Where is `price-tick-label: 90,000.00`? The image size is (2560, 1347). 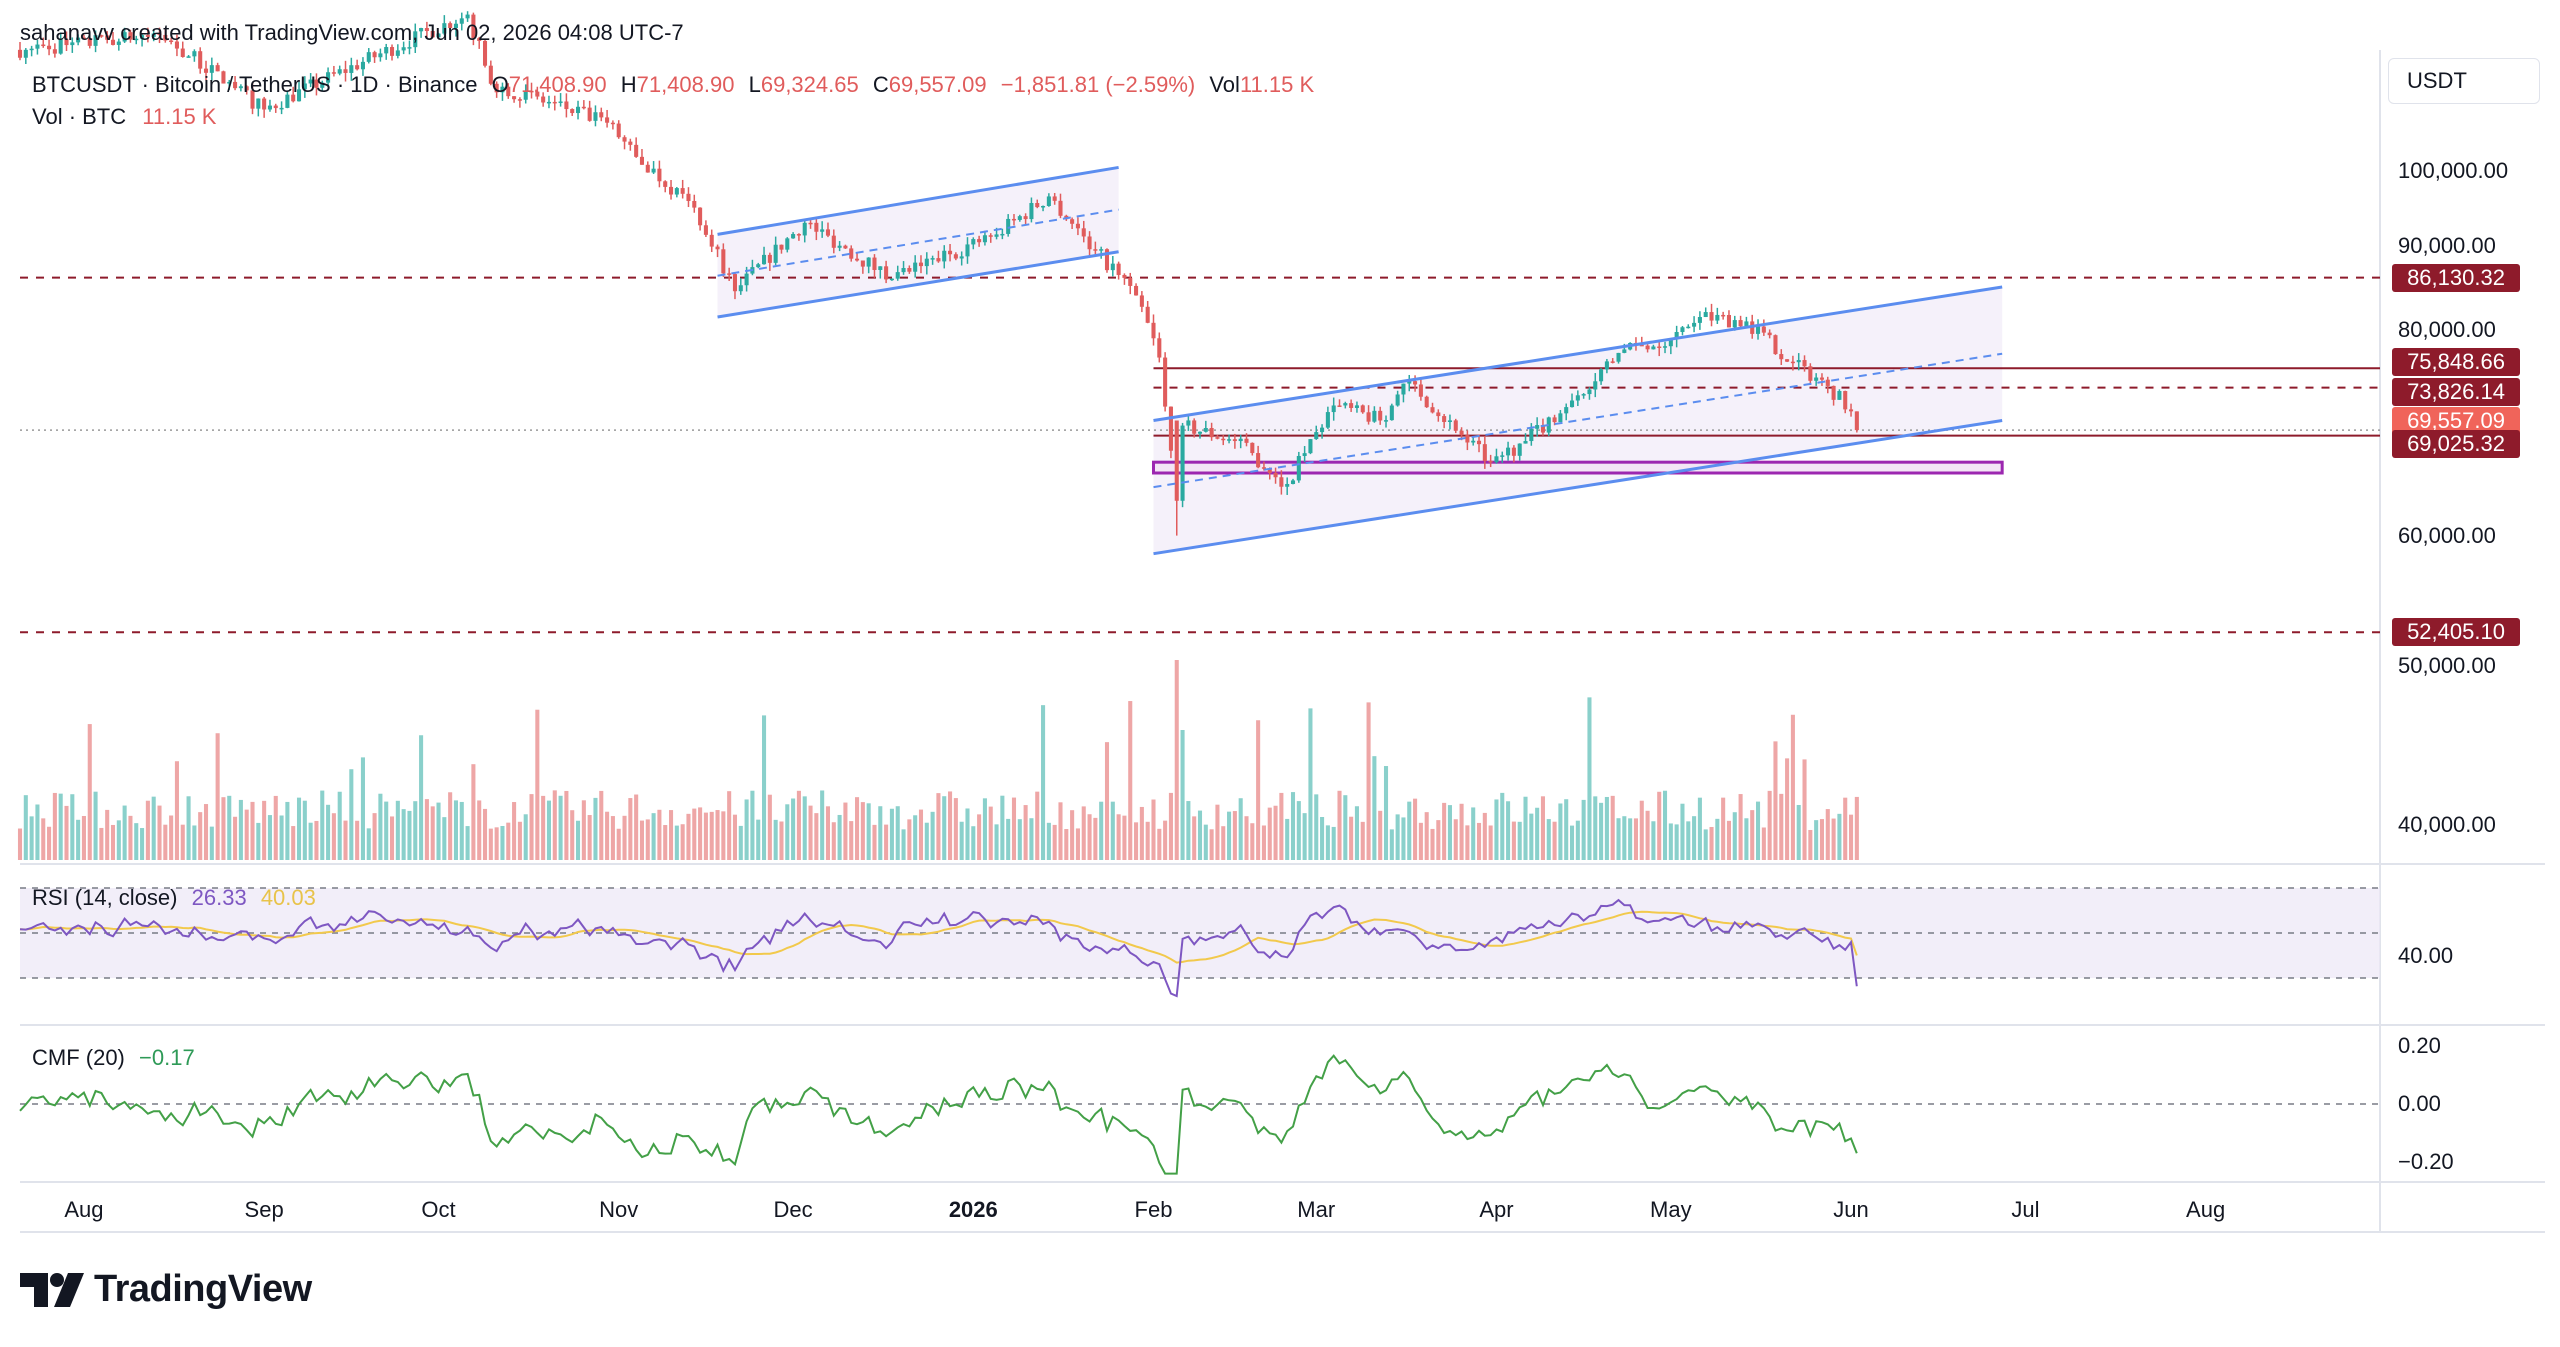 price-tick-label: 90,000.00 is located at coordinates (2447, 246).